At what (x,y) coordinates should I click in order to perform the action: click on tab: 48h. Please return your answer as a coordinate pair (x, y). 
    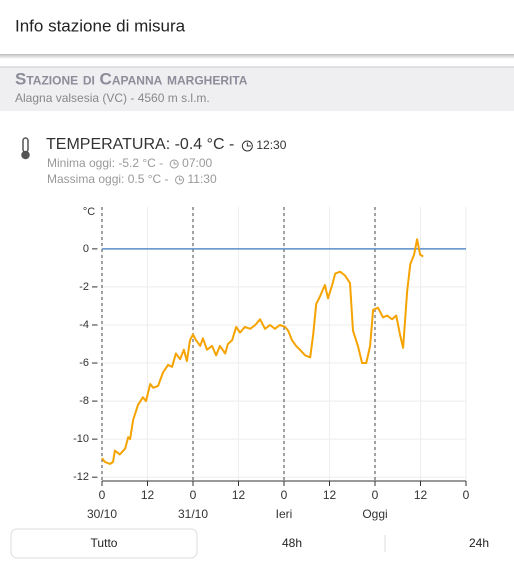
    Looking at the image, I should click on (292, 543).